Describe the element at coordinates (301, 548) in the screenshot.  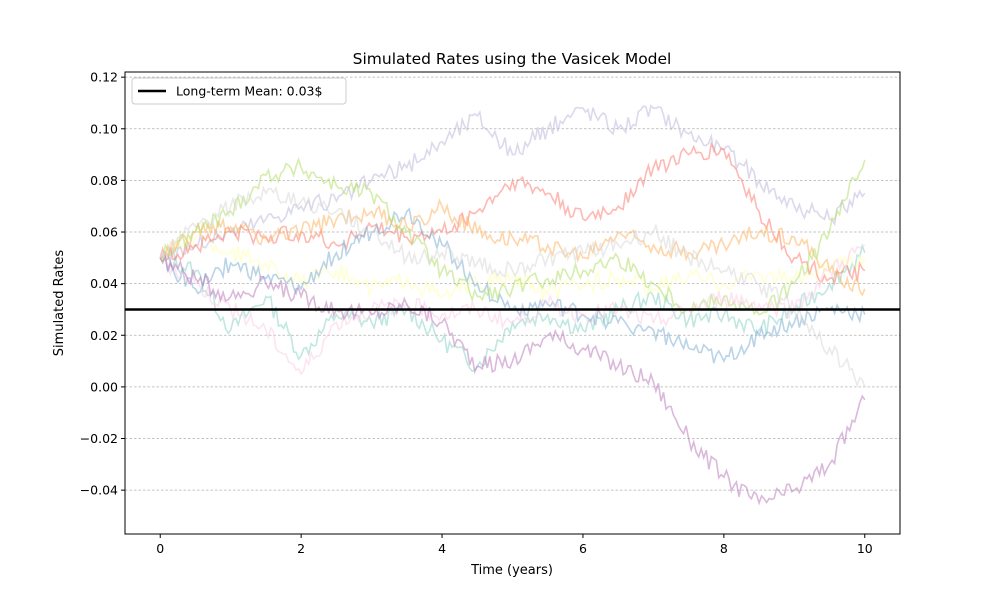
I see `x-tick-label: 2` at that location.